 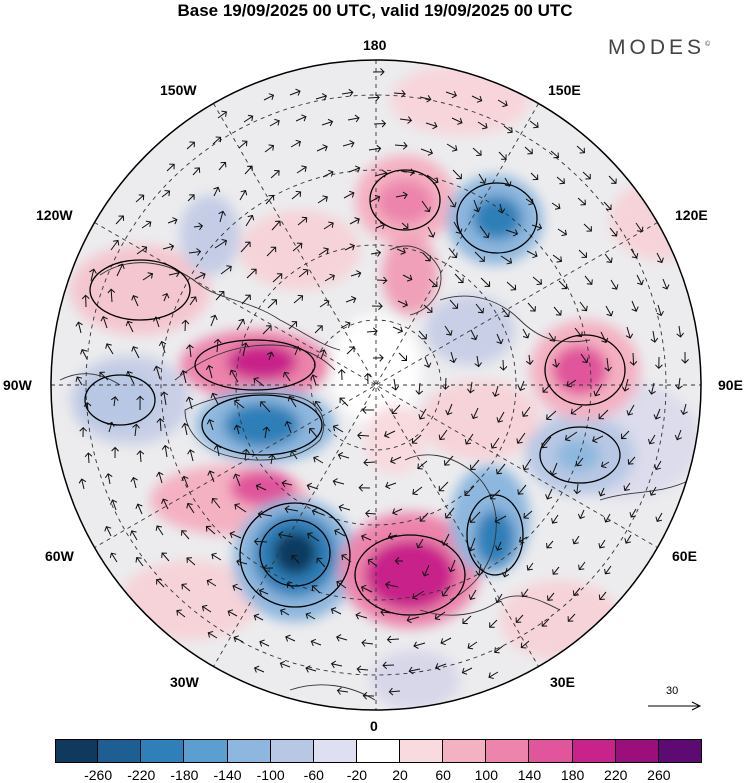 What do you see at coordinates (659, 775) in the screenshot?
I see `colorbar-label: 260` at bounding box center [659, 775].